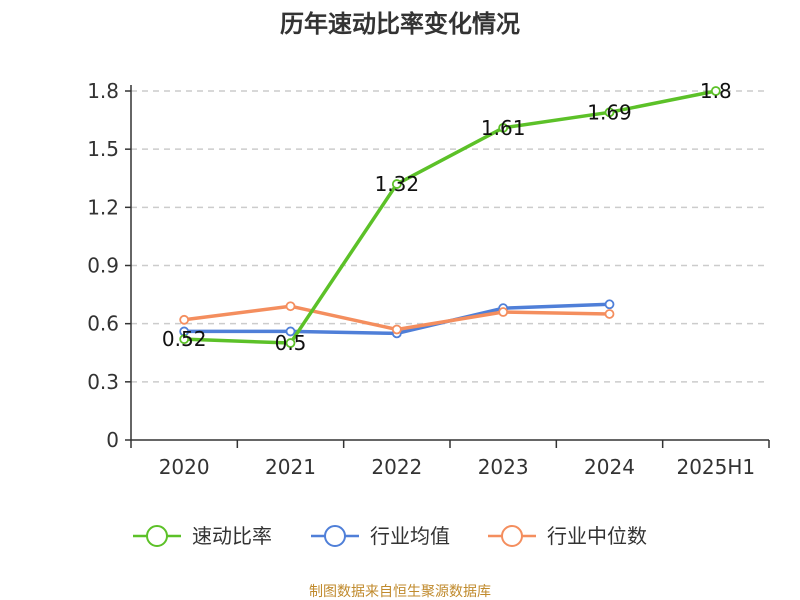  I want to click on y-tick-label: 0, so click(112, 440).